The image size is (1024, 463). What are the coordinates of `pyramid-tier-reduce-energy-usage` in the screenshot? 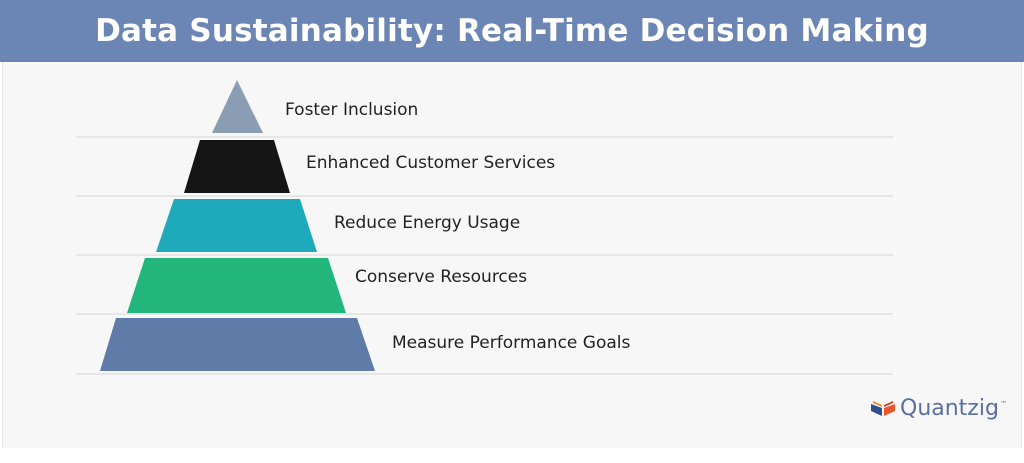 It's located at (236, 225).